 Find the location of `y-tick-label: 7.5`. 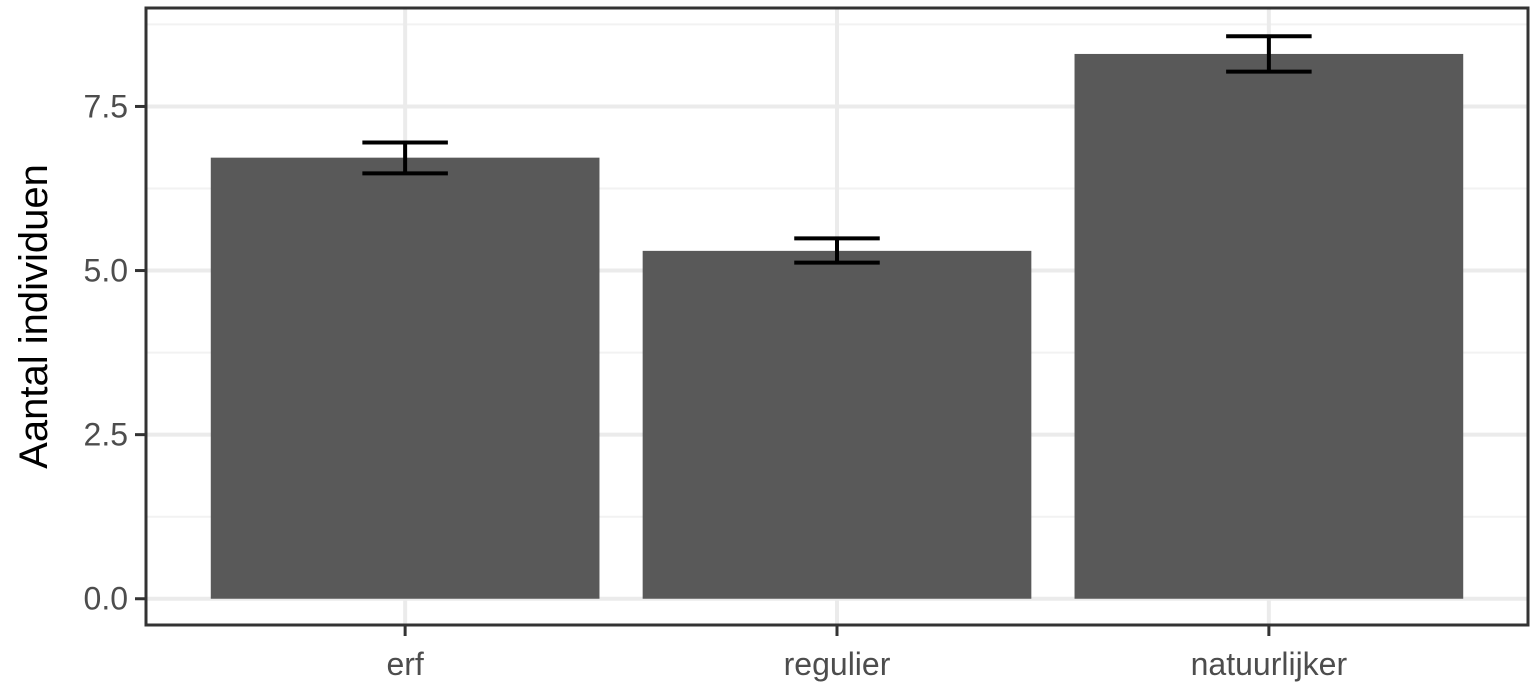

y-tick-label: 7.5 is located at coordinates (106, 106).